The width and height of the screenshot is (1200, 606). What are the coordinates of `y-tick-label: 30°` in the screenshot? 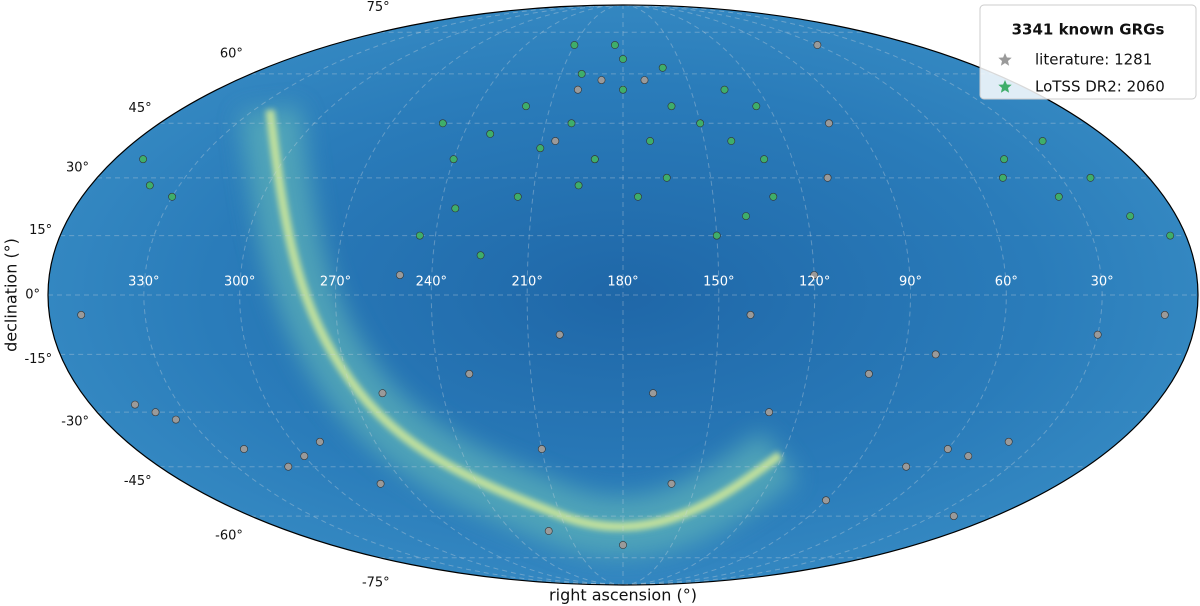 It's located at (77, 167).